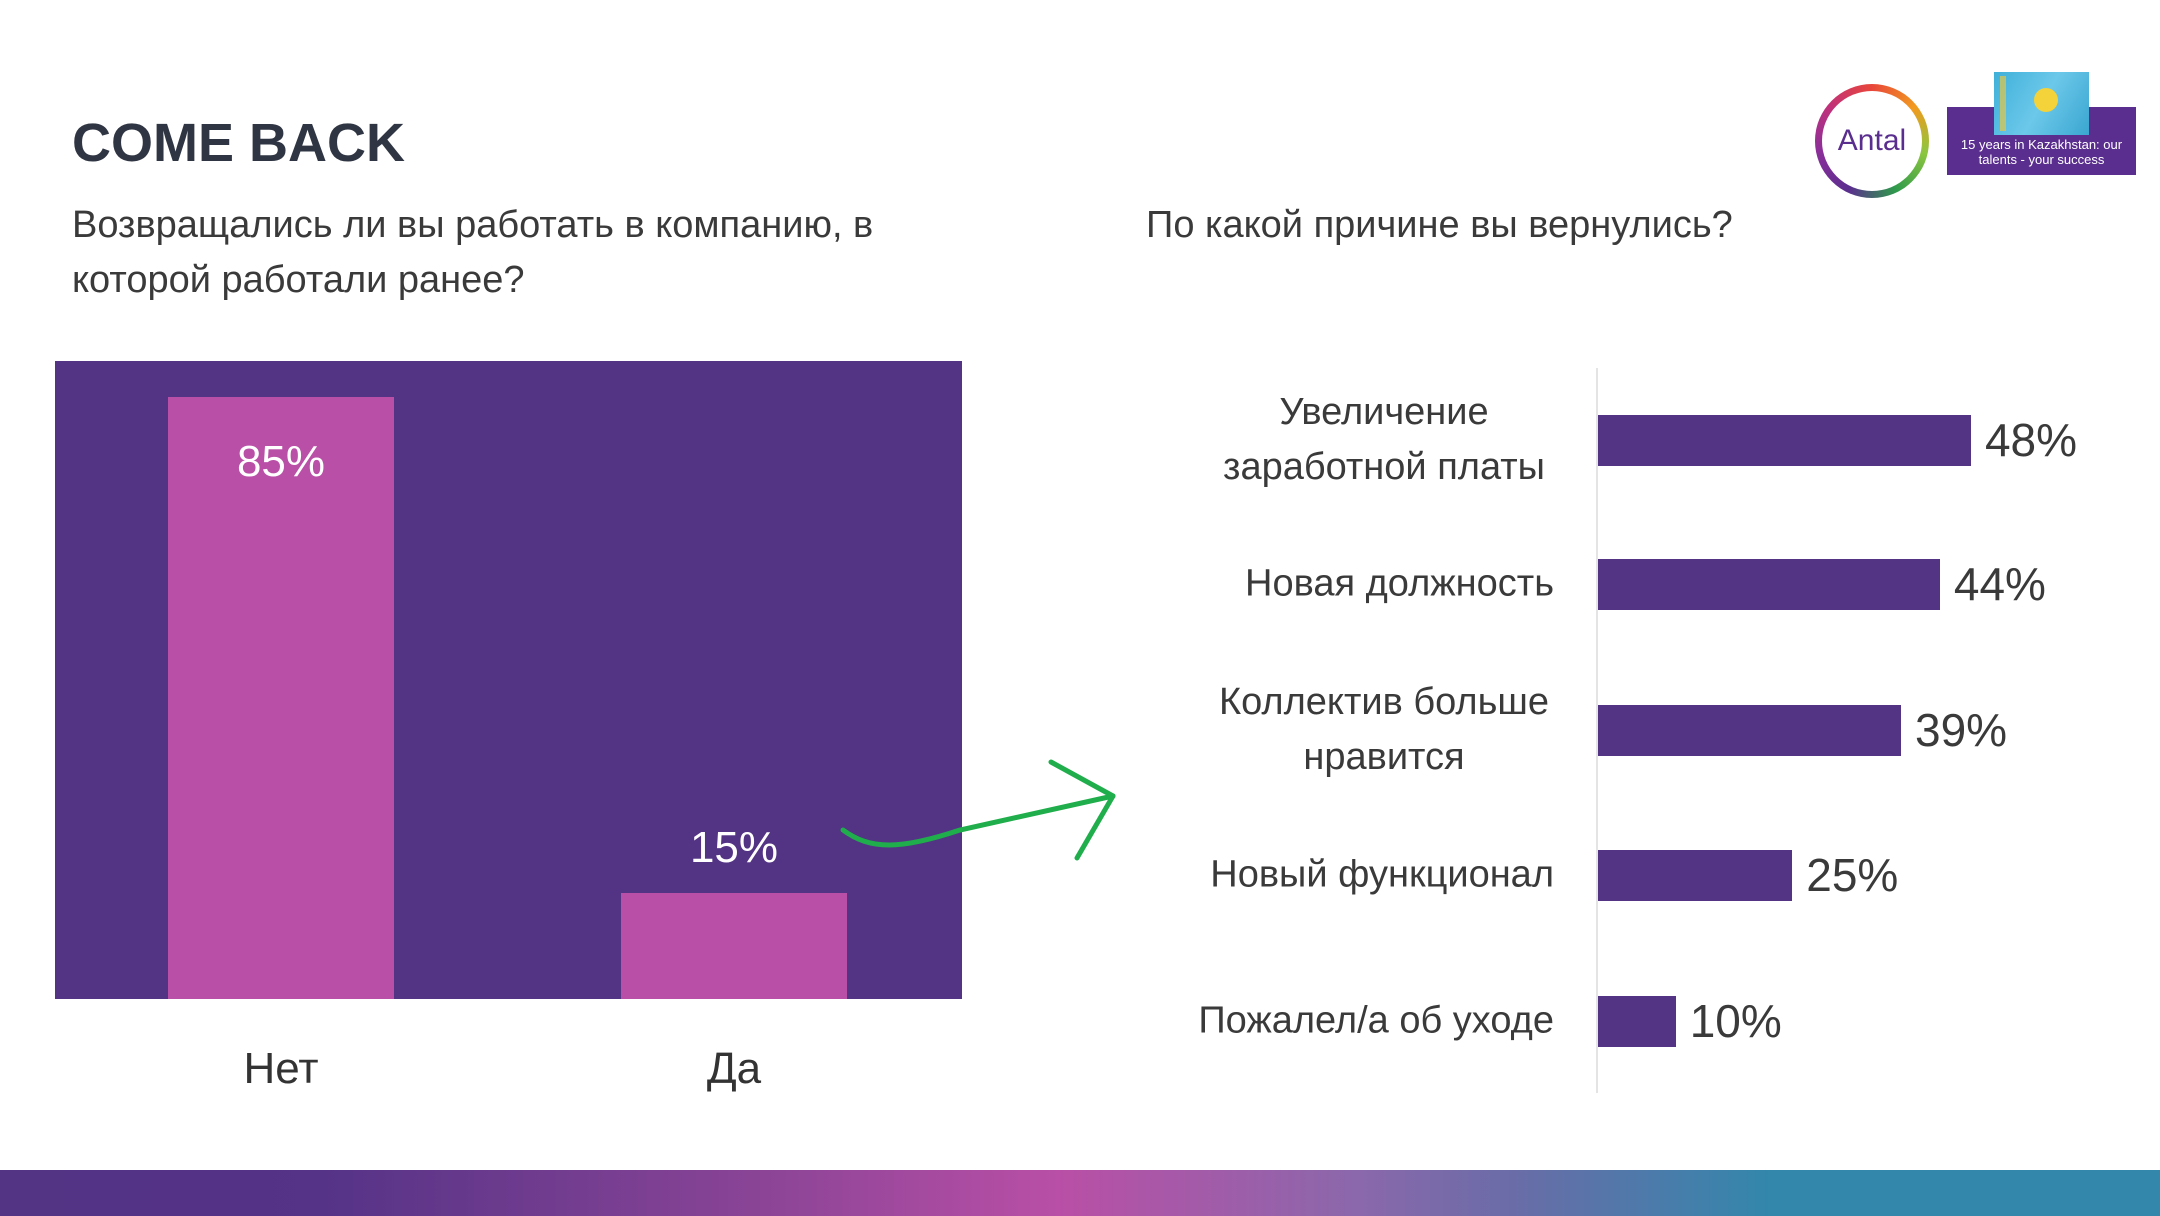 The width and height of the screenshot is (2160, 1216). What do you see at coordinates (1382, 874) in the screenshot?
I see `category-label: Новый функционал` at bounding box center [1382, 874].